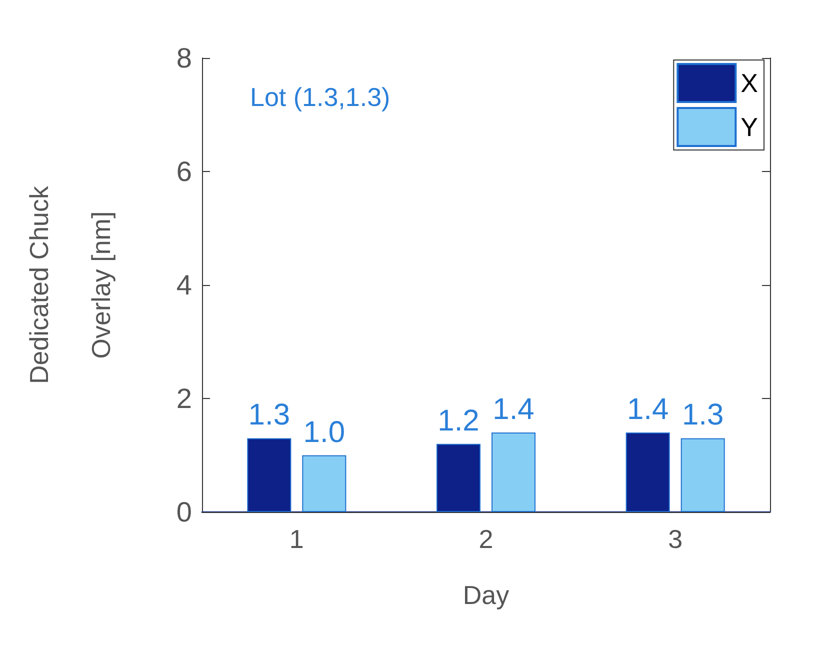 Image resolution: width=827 pixels, height=666 pixels. What do you see at coordinates (749, 83) in the screenshot?
I see `legend-label: X` at bounding box center [749, 83].